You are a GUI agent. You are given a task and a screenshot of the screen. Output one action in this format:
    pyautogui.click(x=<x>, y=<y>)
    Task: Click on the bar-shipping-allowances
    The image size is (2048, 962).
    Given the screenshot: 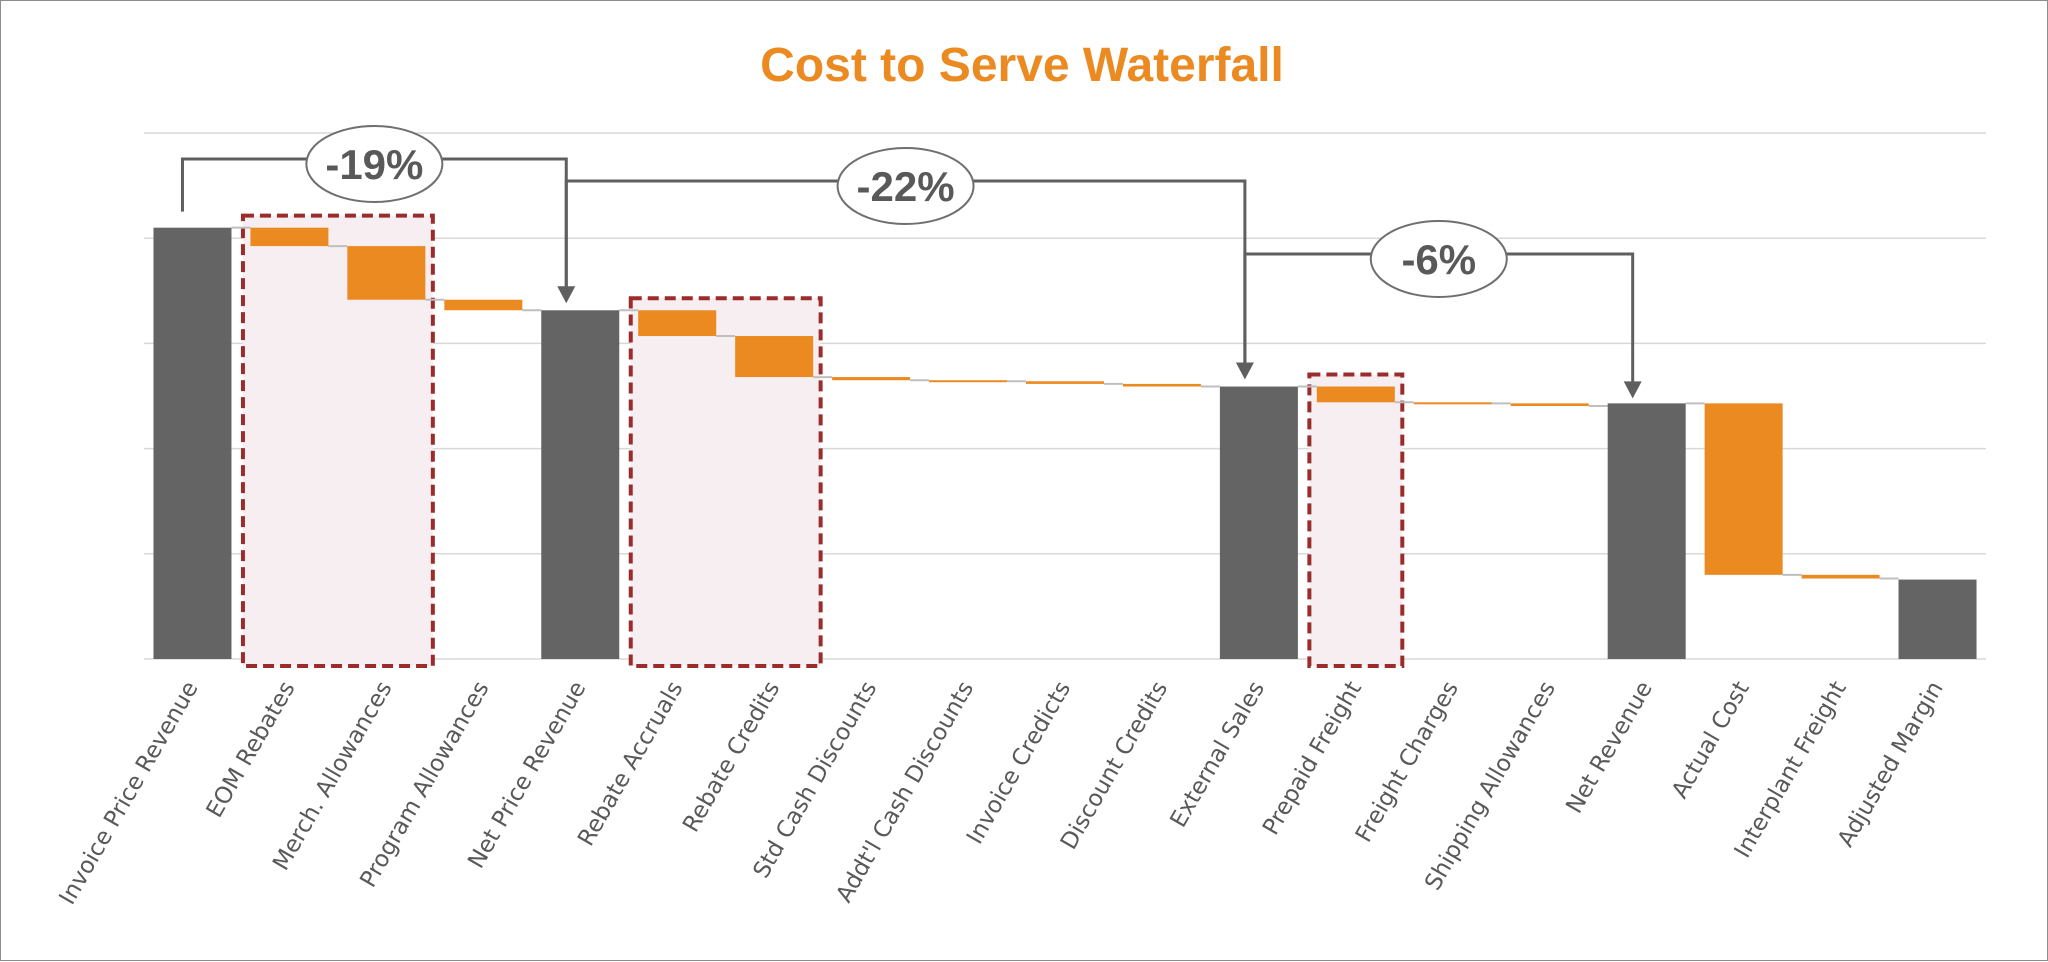 What is the action you would take?
    pyautogui.click(x=1549, y=404)
    